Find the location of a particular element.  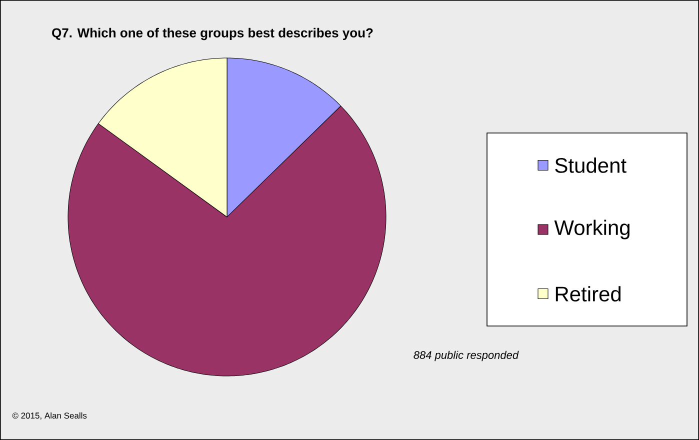

text: 884 public responded is located at coordinates (466, 356).